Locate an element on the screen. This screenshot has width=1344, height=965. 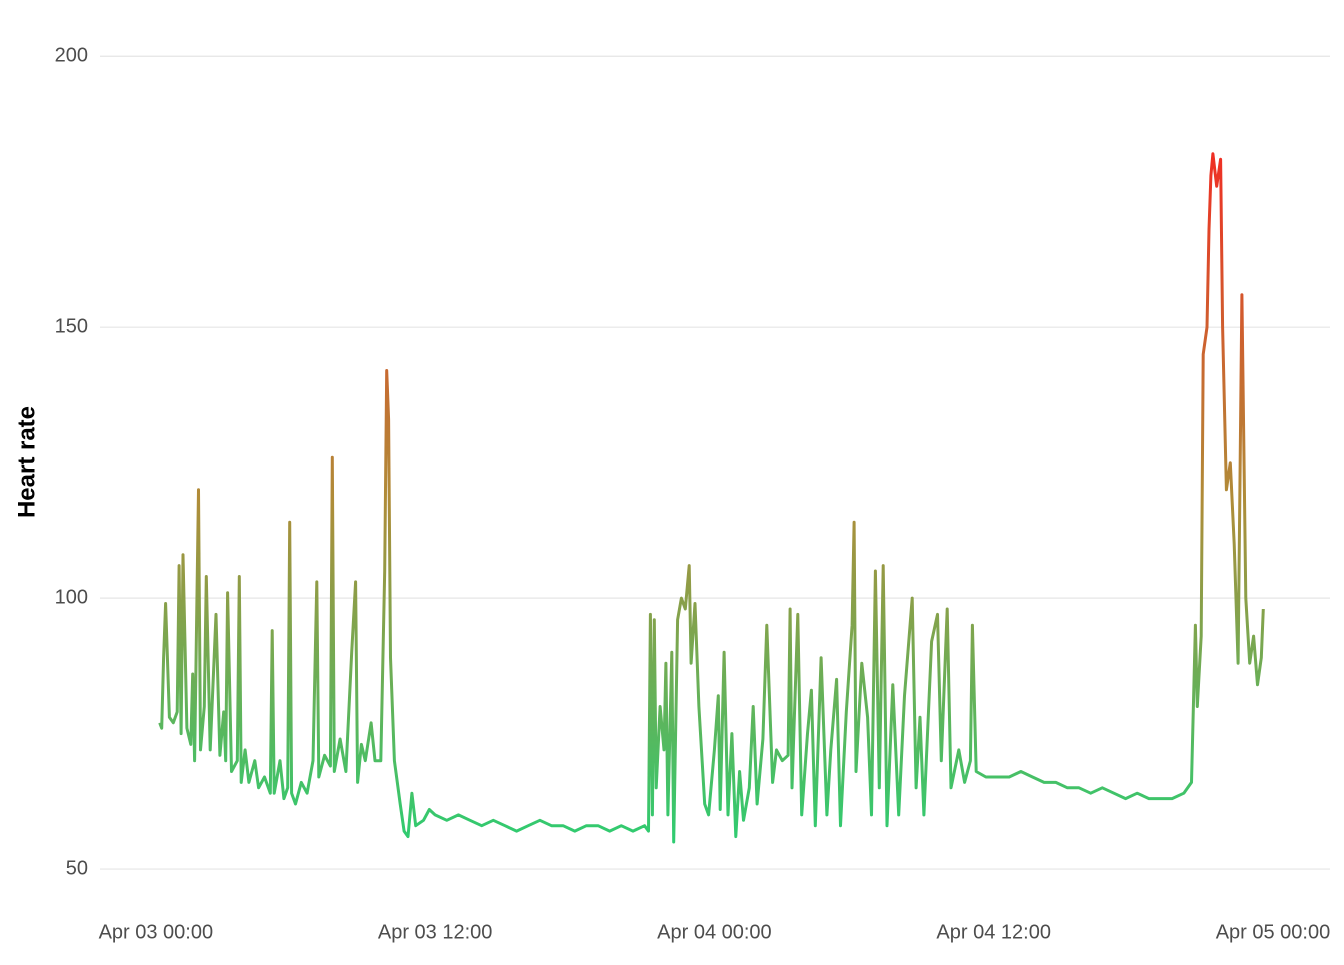
y-tick-label: 150 is located at coordinates (71, 326).